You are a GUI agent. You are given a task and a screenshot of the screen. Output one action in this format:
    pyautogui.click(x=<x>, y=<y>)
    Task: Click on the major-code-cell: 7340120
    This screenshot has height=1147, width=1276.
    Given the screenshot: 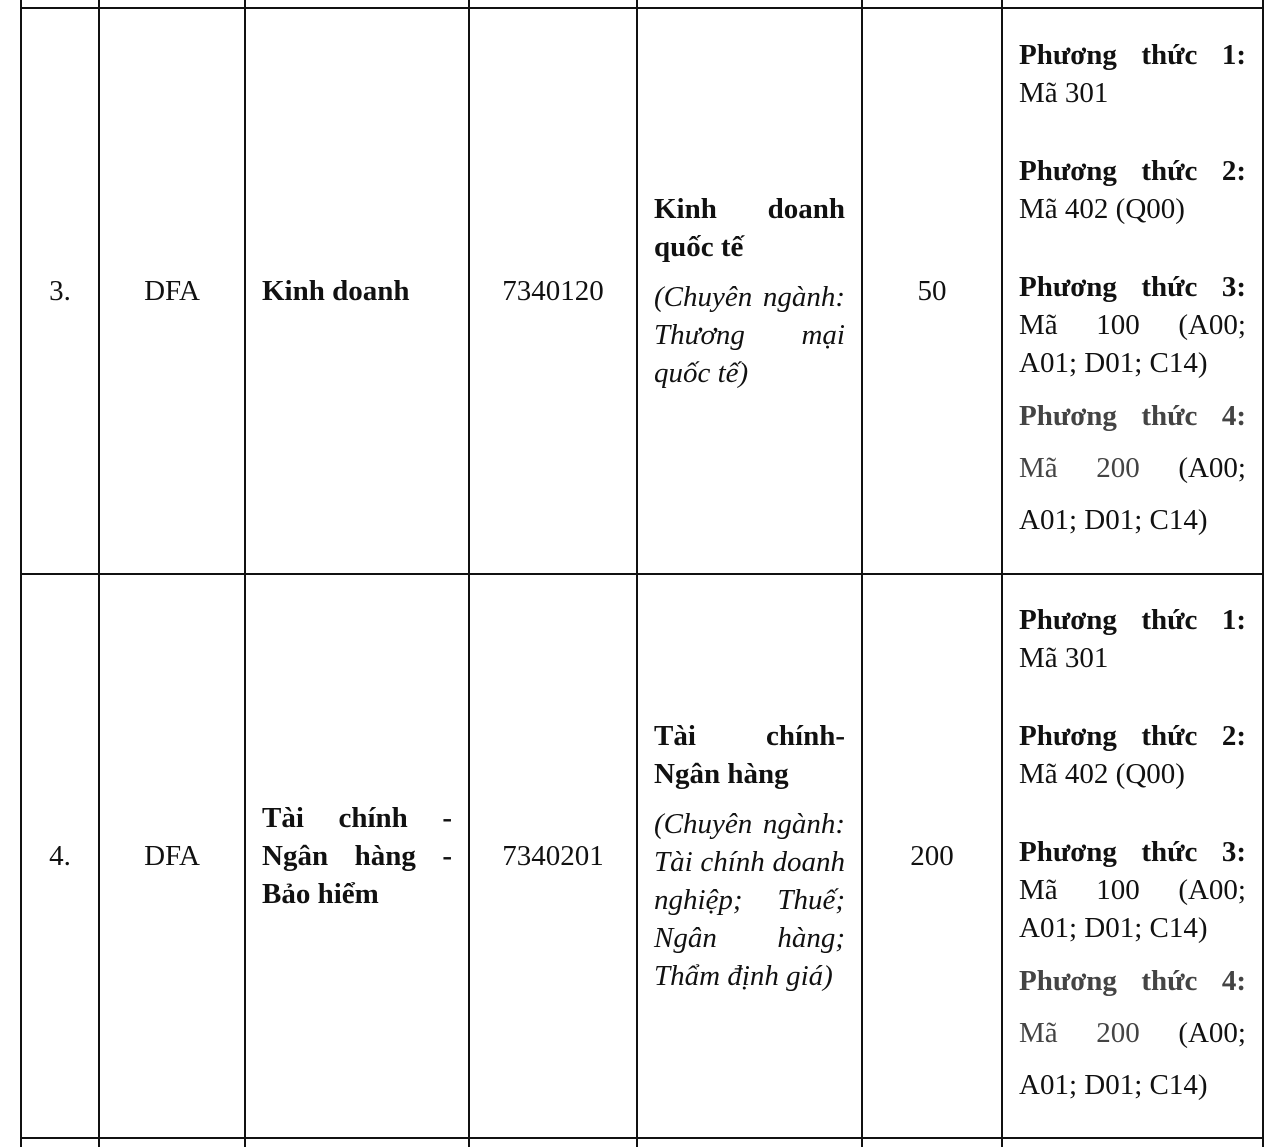 What is the action you would take?
    pyautogui.click(x=553, y=291)
    